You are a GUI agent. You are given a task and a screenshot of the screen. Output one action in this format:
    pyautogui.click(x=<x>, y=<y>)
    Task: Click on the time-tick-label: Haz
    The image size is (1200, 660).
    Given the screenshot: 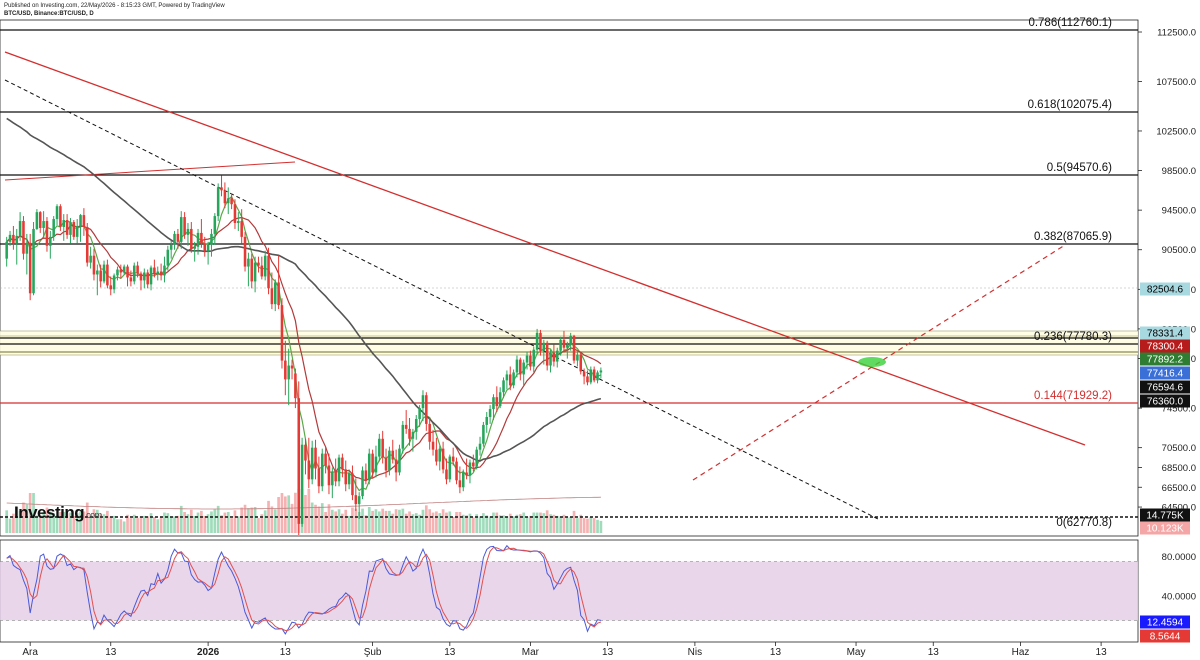 What is the action you would take?
    pyautogui.click(x=1021, y=652)
    